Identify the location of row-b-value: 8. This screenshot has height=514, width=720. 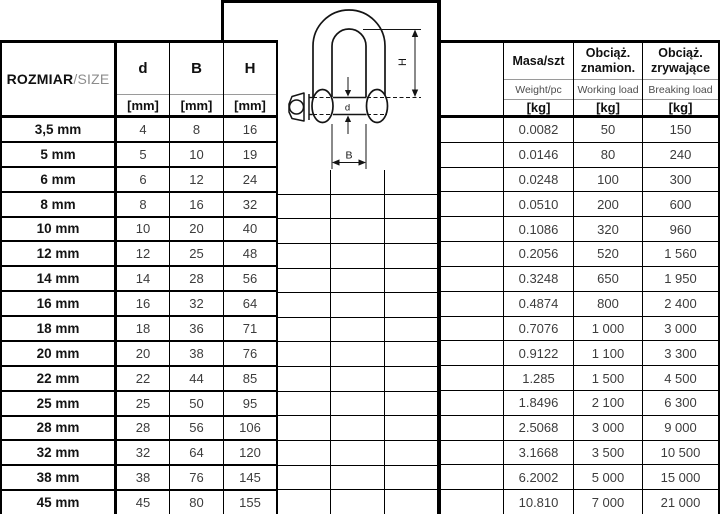
(197, 129).